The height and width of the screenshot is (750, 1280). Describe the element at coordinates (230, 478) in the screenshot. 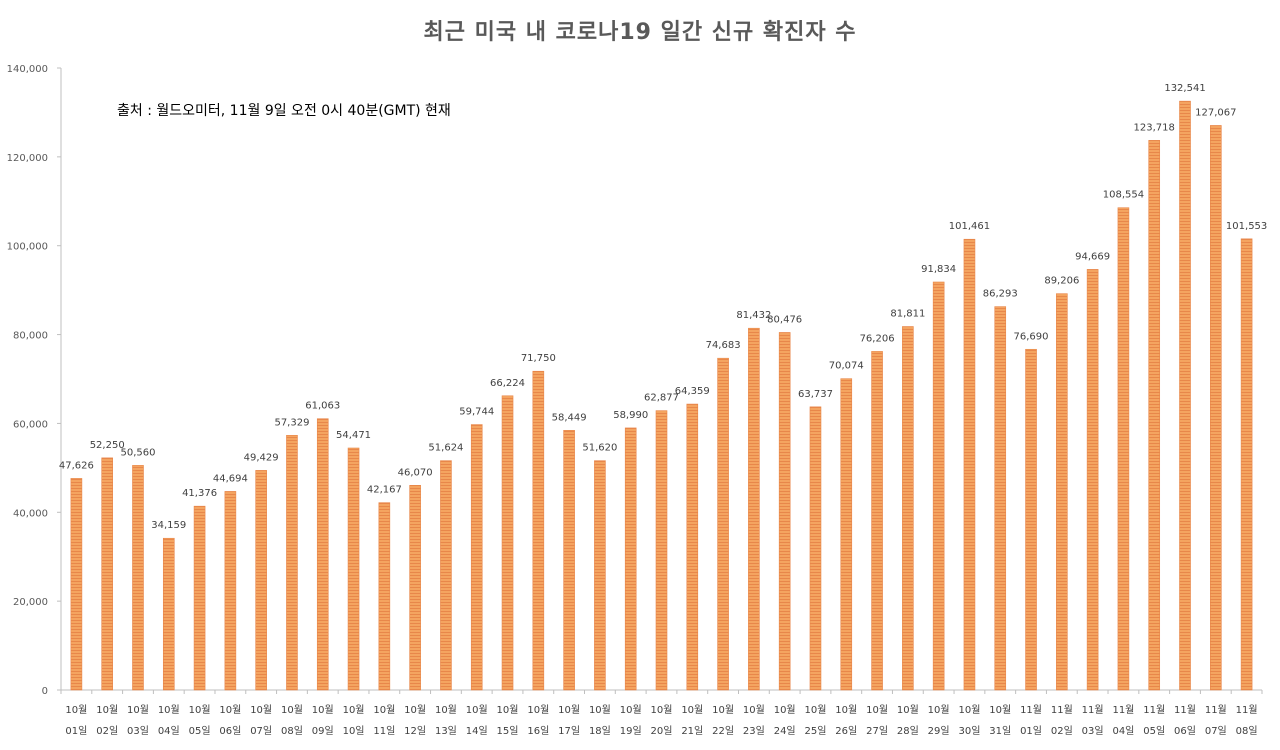

I see `bar-value-label: 44,694` at that location.